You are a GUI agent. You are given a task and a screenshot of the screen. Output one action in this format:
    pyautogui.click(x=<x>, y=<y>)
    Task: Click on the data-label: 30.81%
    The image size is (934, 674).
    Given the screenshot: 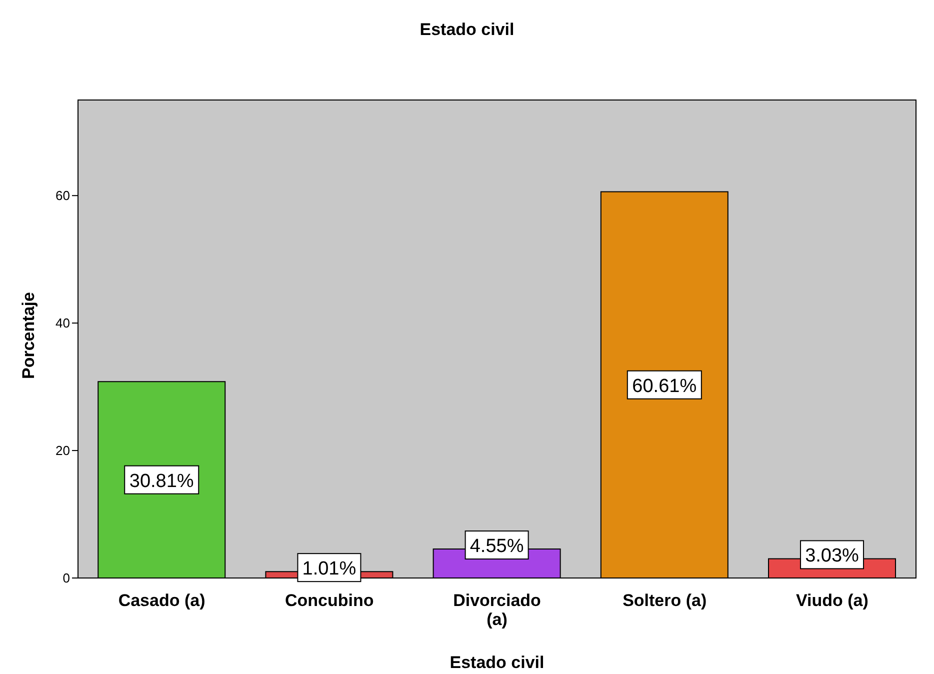 What is the action you would take?
    pyautogui.click(x=161, y=481)
    